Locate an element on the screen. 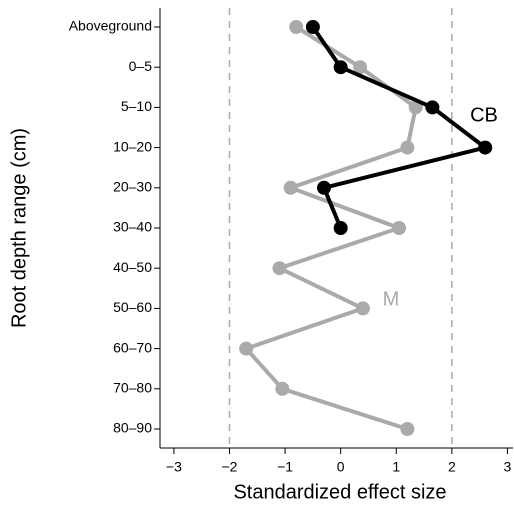  x-tick-label: −2 is located at coordinates (230, 467).